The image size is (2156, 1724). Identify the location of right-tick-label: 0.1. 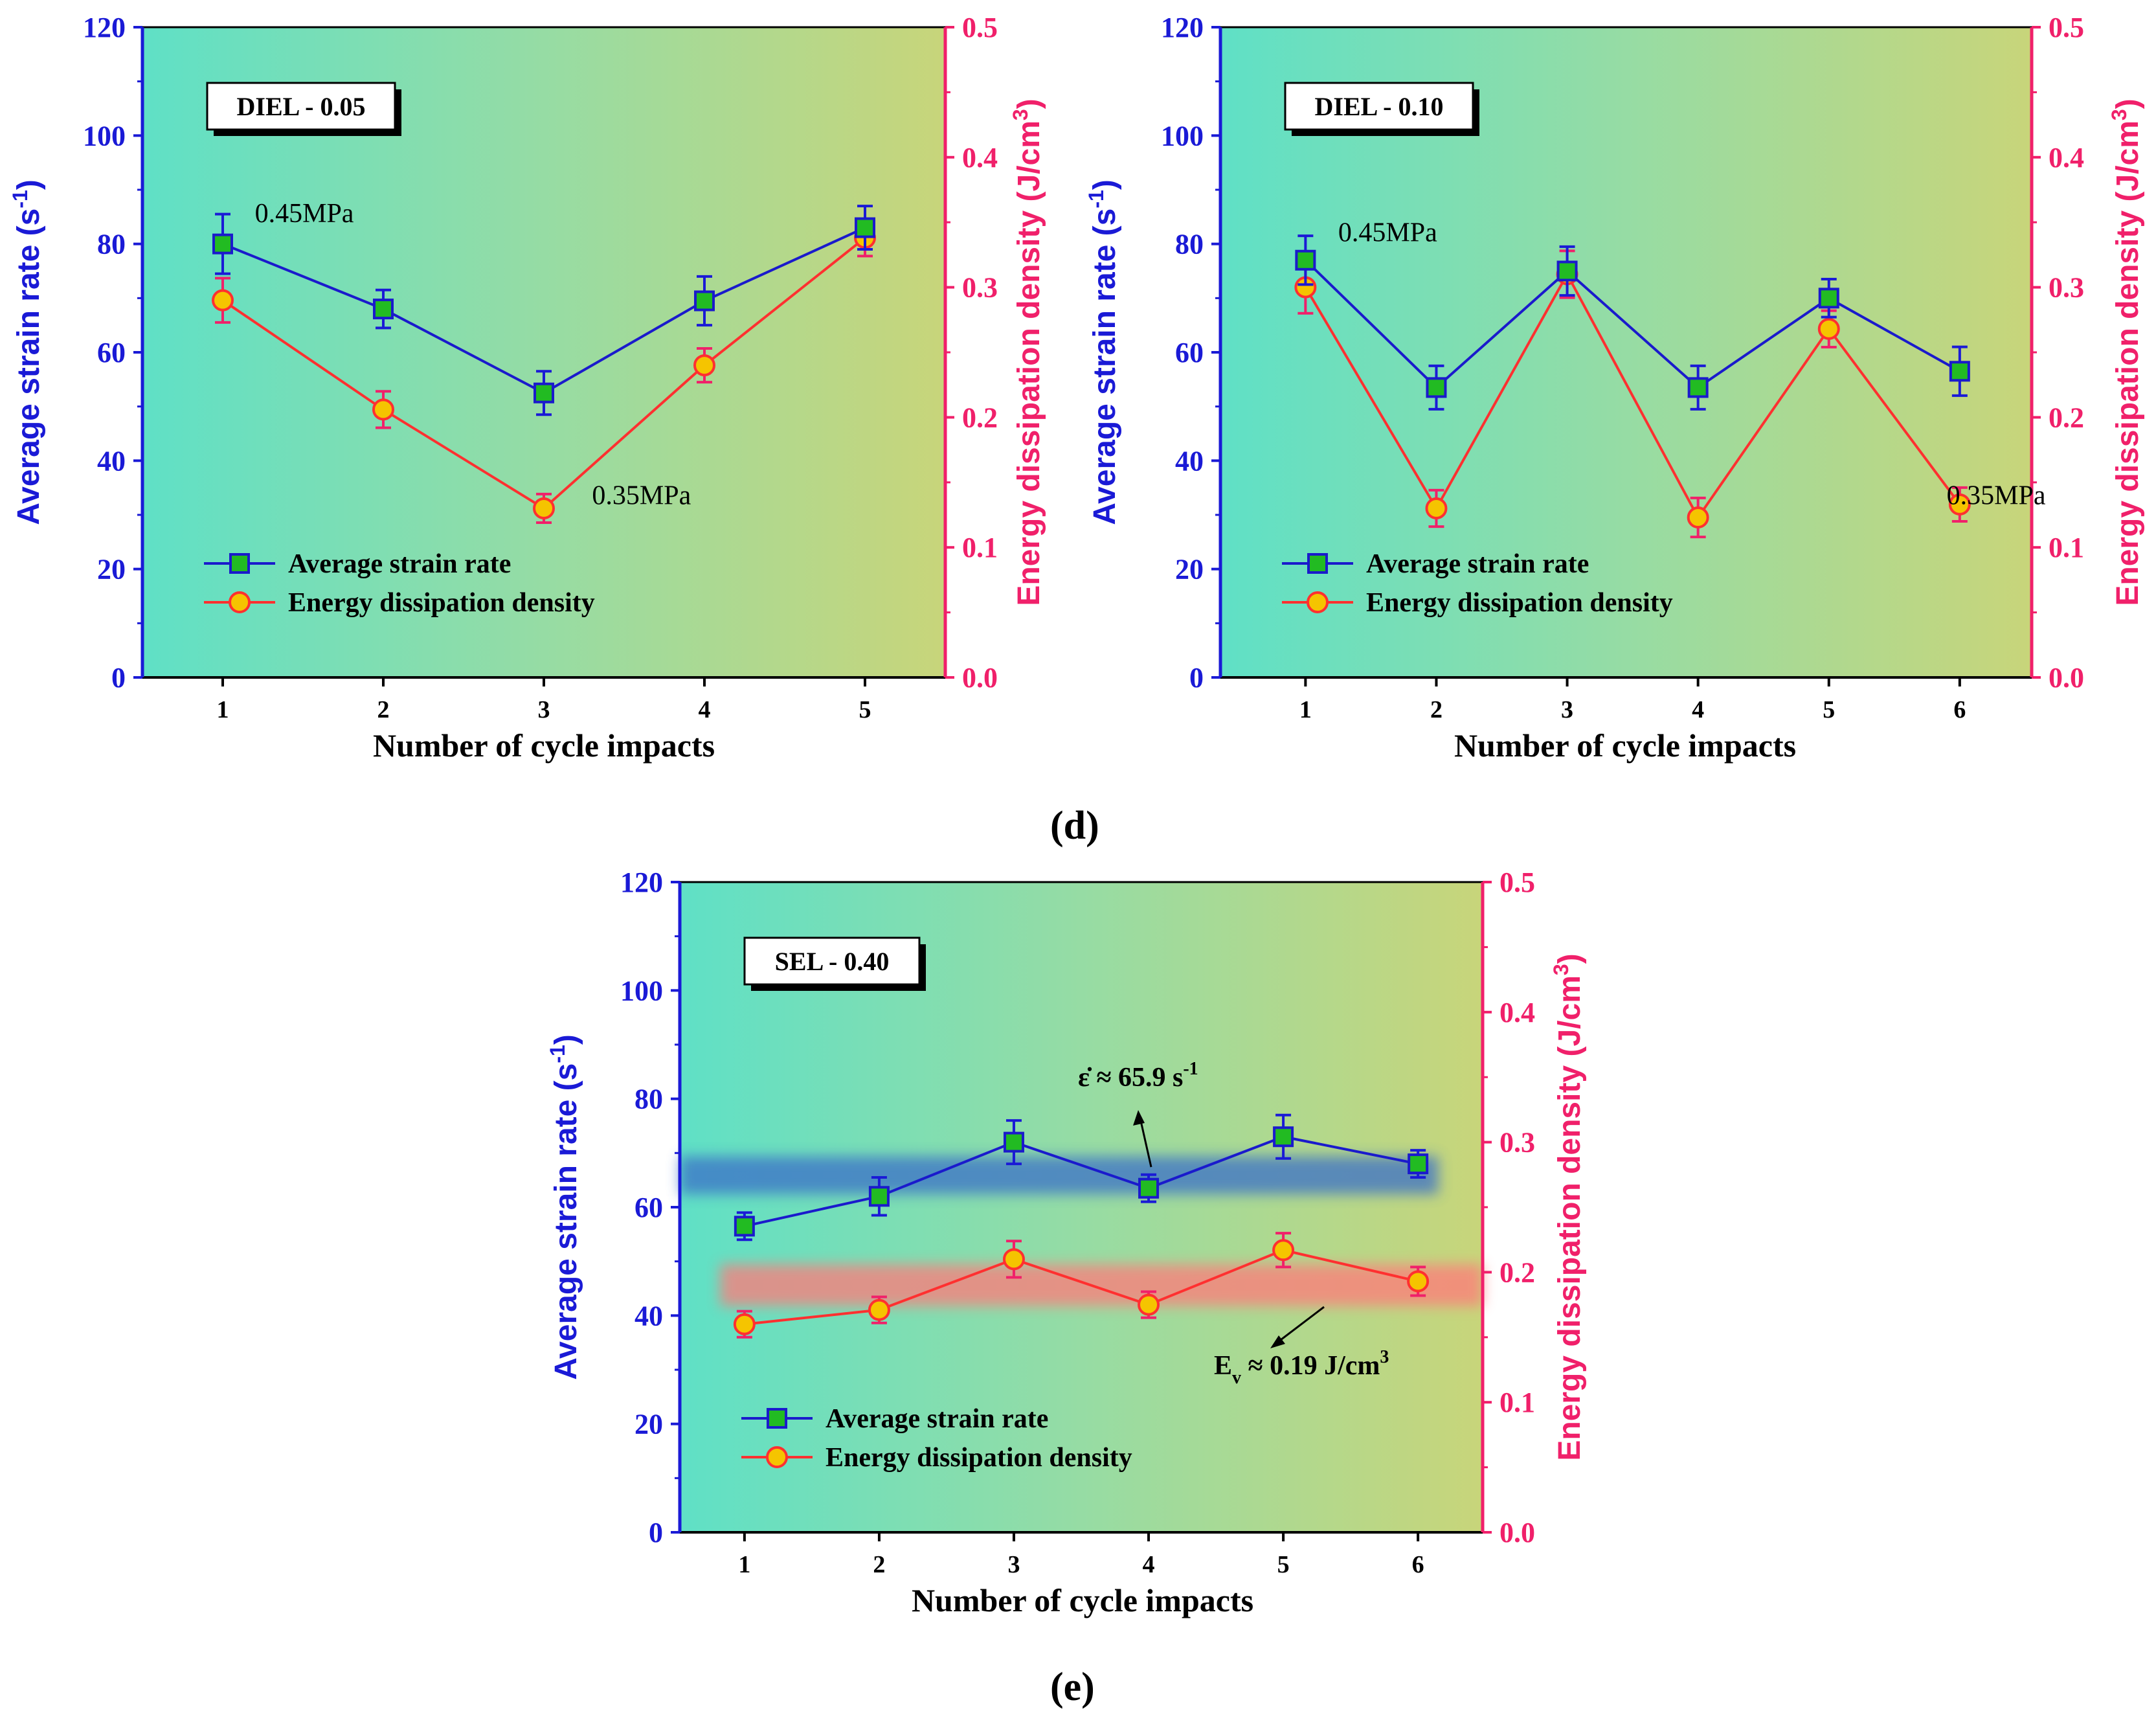
(1517, 1403).